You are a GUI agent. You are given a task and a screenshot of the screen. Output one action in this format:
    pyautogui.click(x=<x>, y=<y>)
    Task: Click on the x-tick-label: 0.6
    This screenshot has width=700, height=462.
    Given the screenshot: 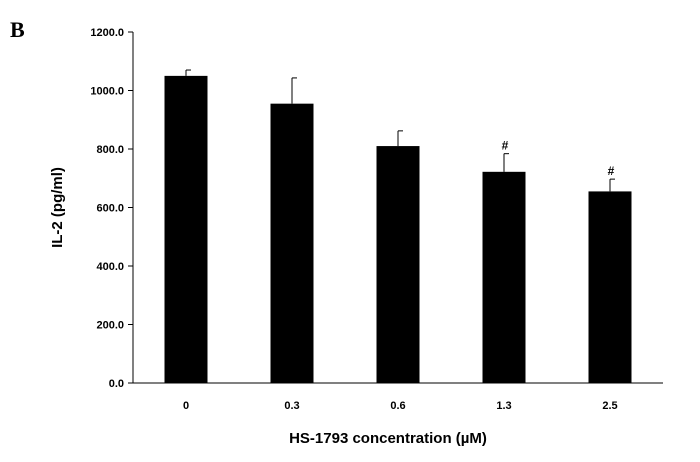 What is the action you would take?
    pyautogui.click(x=397, y=406)
    